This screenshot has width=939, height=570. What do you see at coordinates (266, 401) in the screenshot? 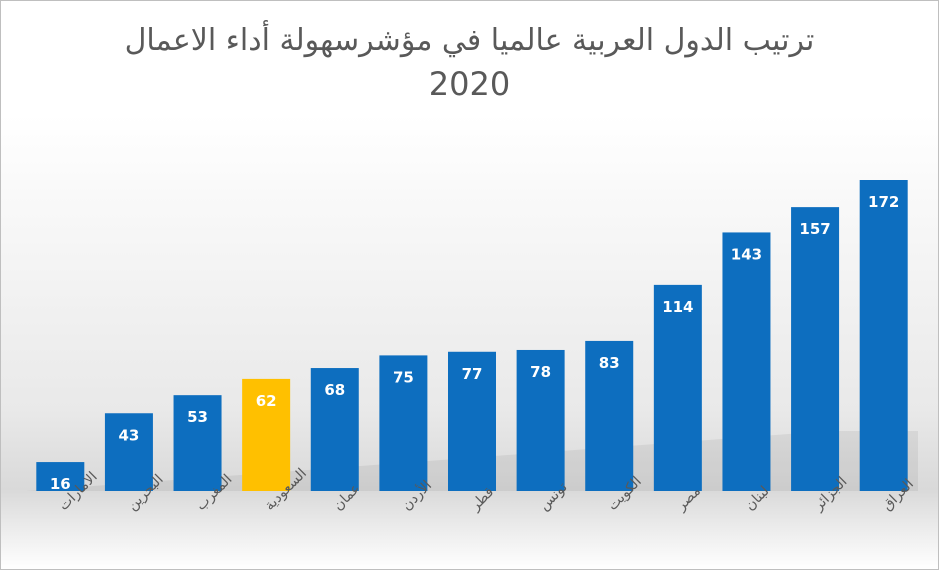
I see `data-label-3: 62` at bounding box center [266, 401].